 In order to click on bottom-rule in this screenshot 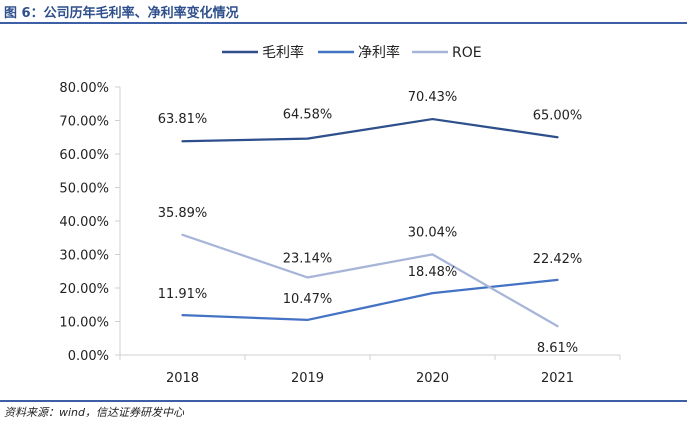, I will do `click(343, 401)`.